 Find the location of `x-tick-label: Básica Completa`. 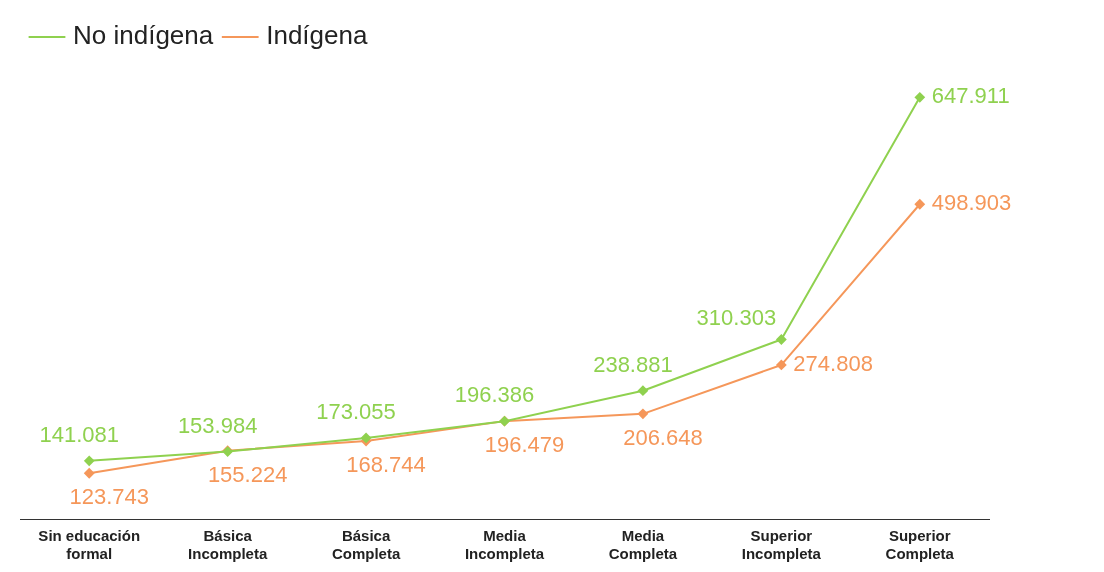

x-tick-label: Básica Completa is located at coordinates (366, 545).